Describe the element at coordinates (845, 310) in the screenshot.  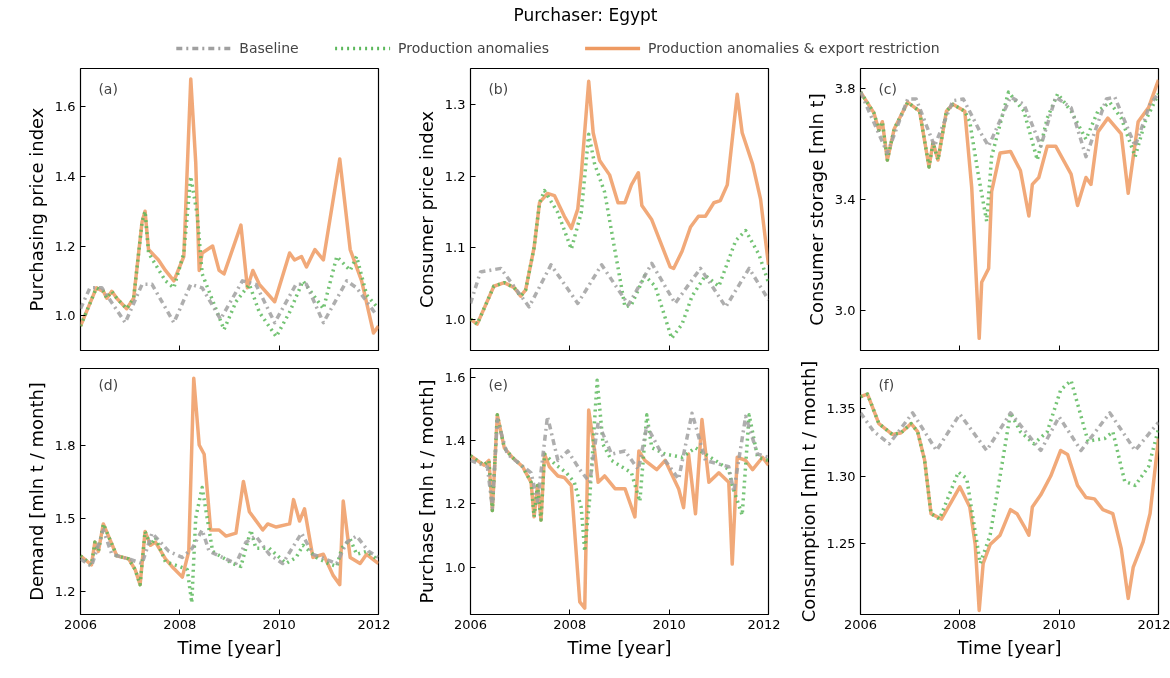
I see `y-tick-label: 3.0` at that location.